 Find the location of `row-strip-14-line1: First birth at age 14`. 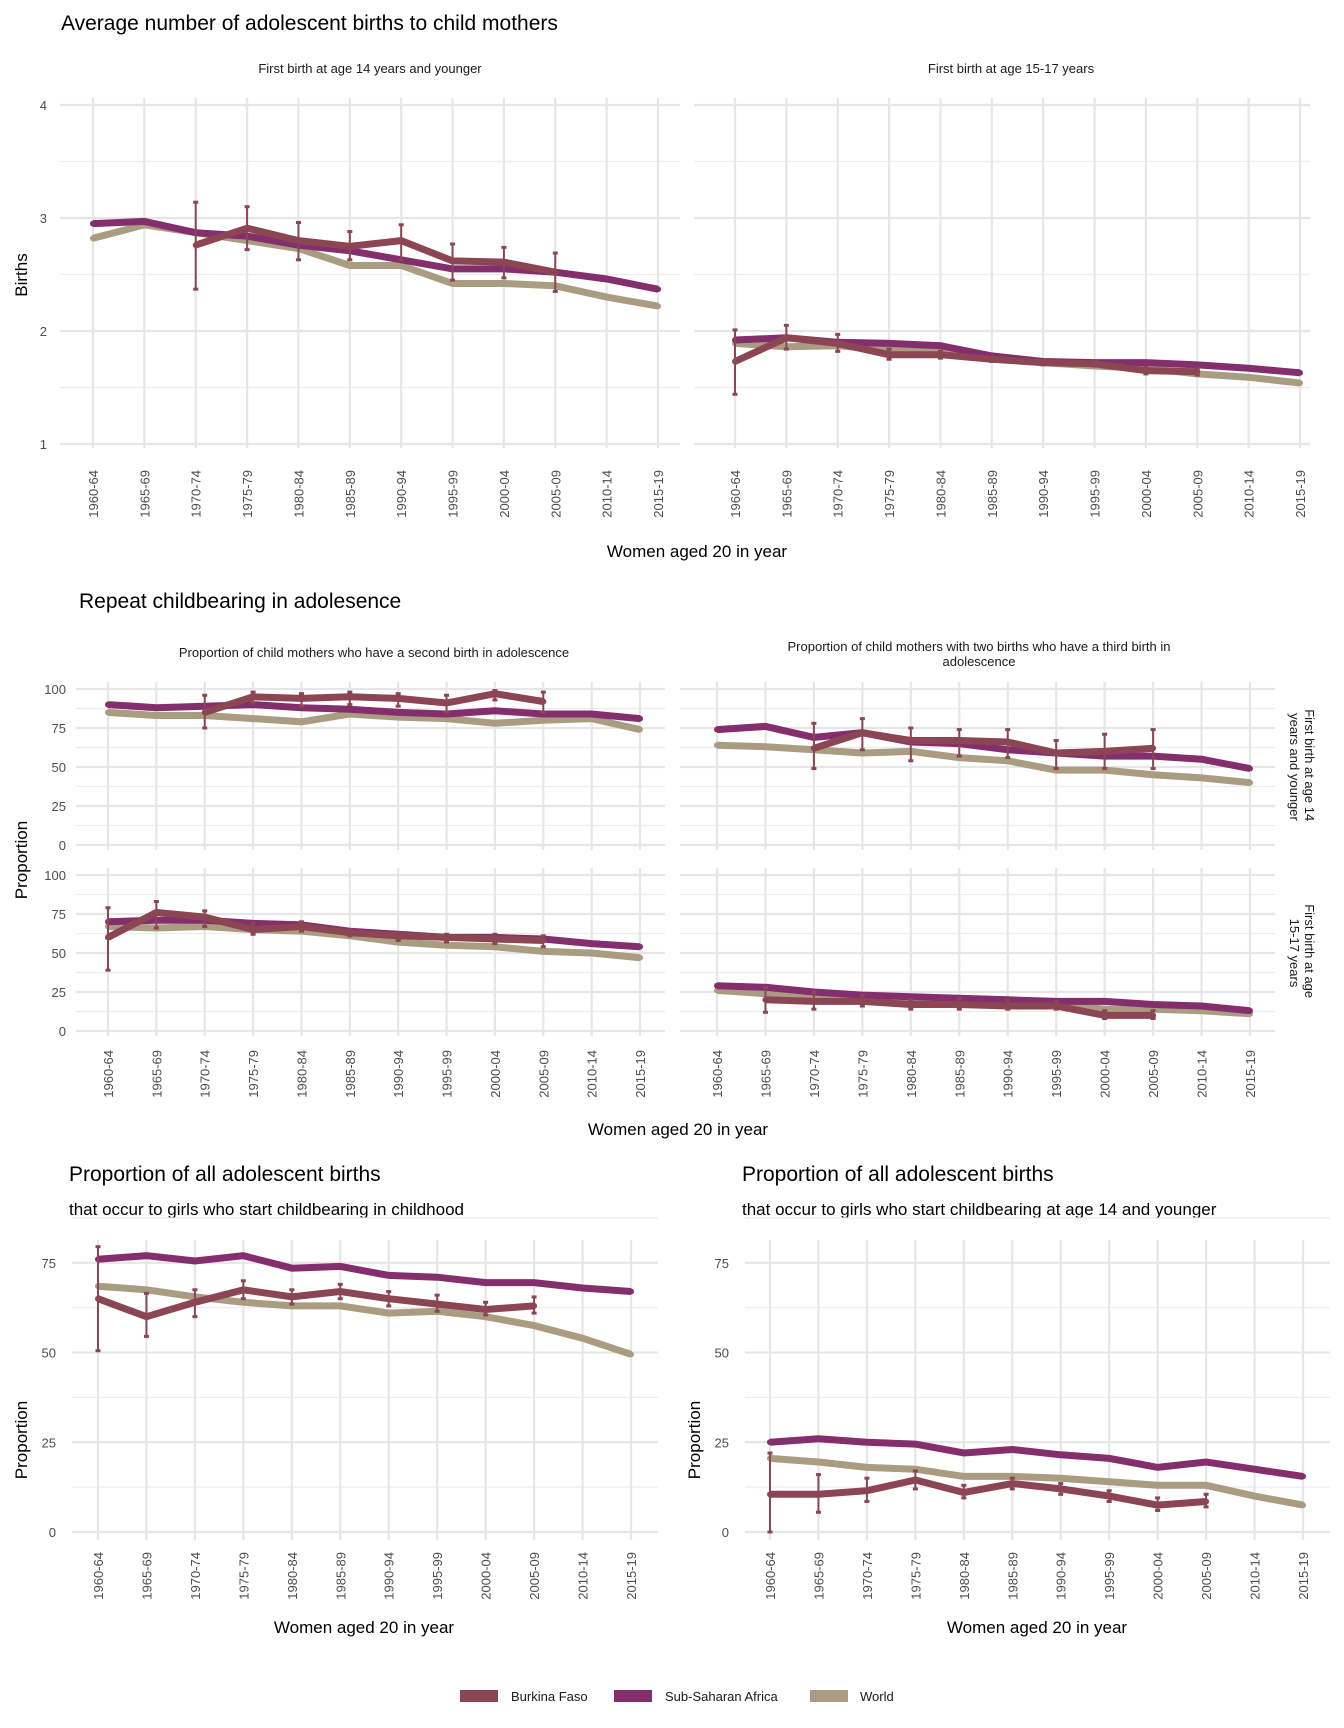

row-strip-14-line1: First birth at age 14 is located at coordinates (1309, 765).